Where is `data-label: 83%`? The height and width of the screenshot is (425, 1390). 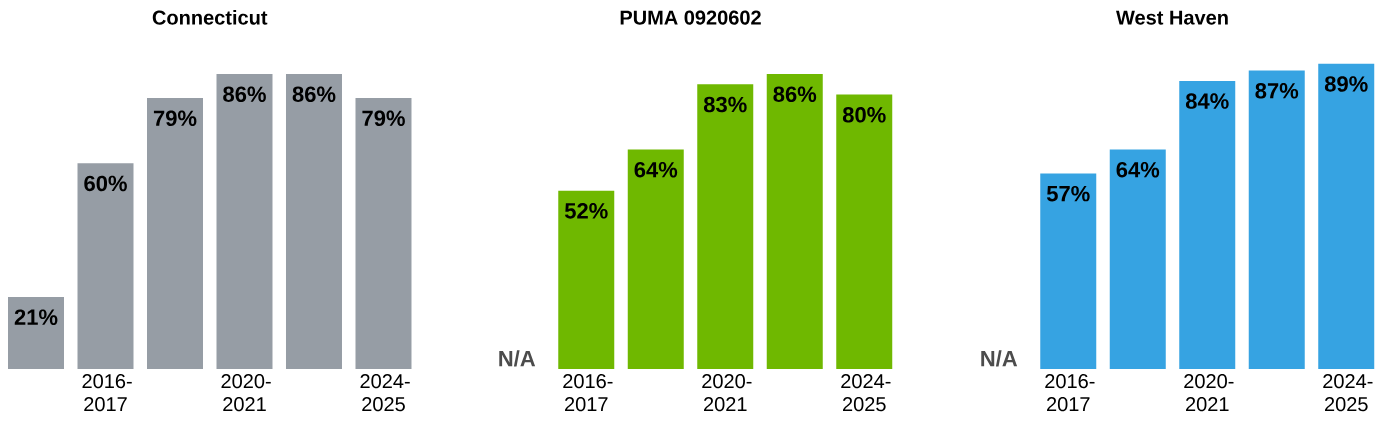 data-label: 83% is located at coordinates (725, 104).